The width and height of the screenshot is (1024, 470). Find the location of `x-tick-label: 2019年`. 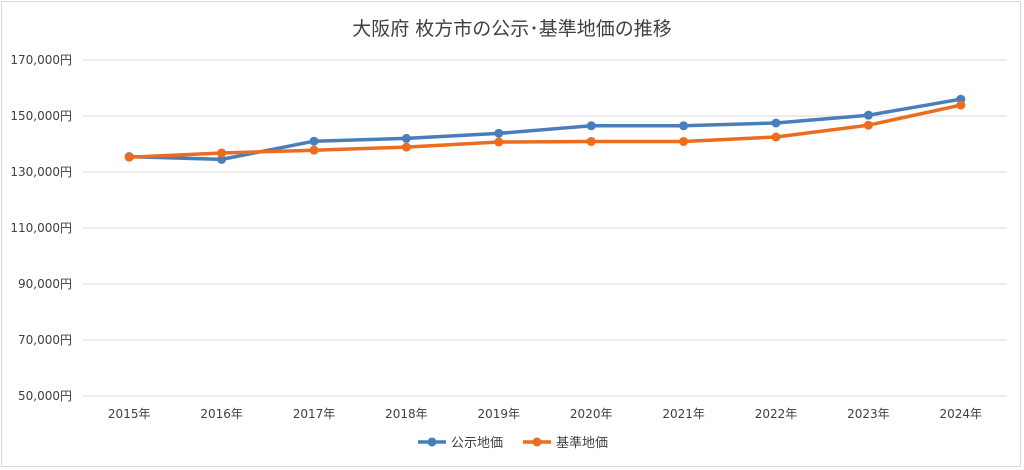

x-tick-label: 2019年 is located at coordinates (499, 414).